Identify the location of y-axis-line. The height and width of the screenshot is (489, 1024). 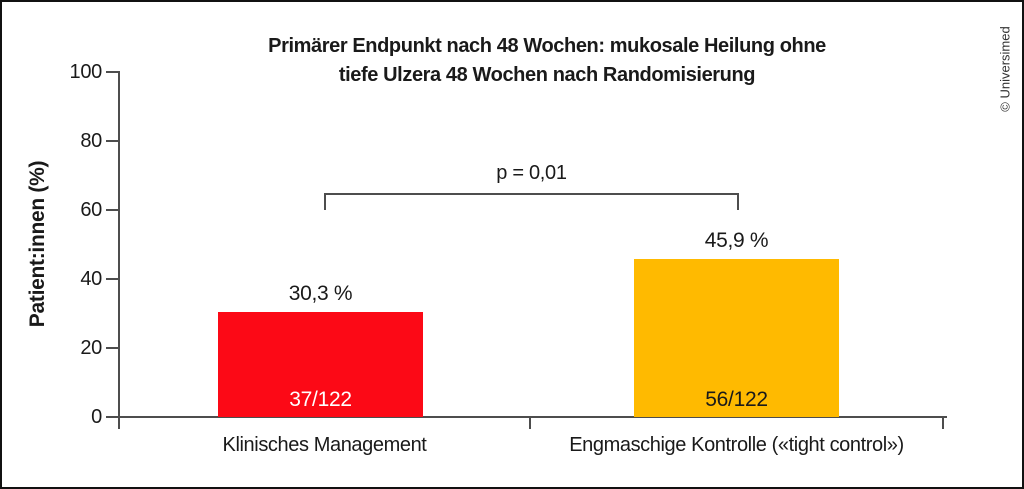
(119, 244).